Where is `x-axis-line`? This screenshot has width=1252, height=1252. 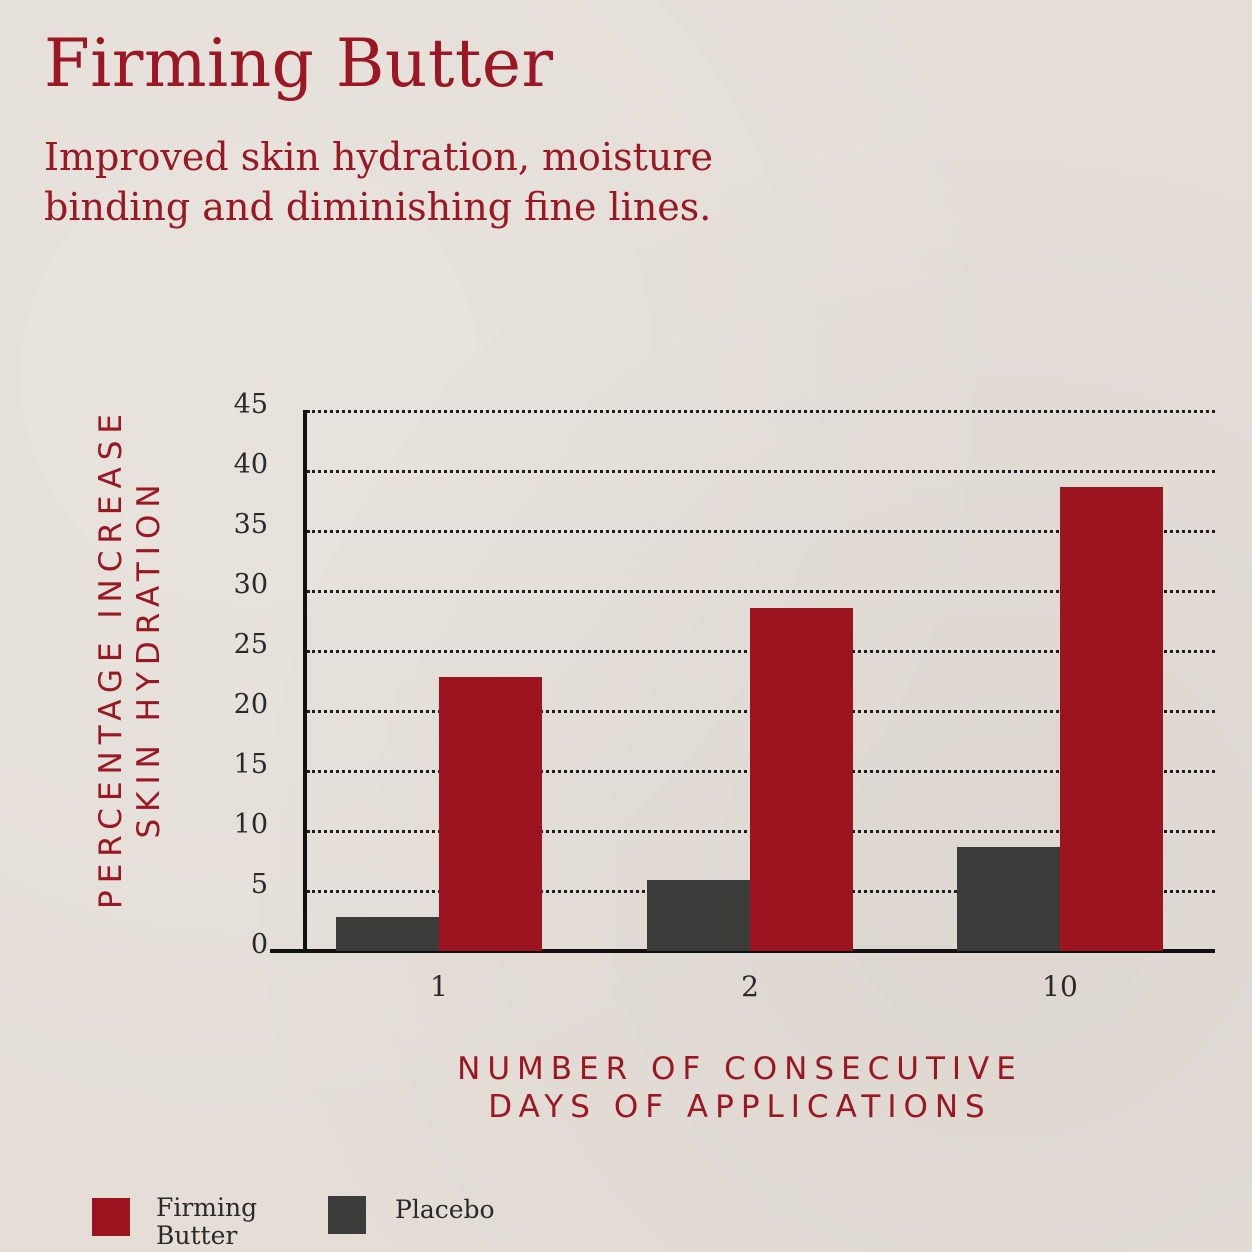
x-axis-line is located at coordinates (742, 951).